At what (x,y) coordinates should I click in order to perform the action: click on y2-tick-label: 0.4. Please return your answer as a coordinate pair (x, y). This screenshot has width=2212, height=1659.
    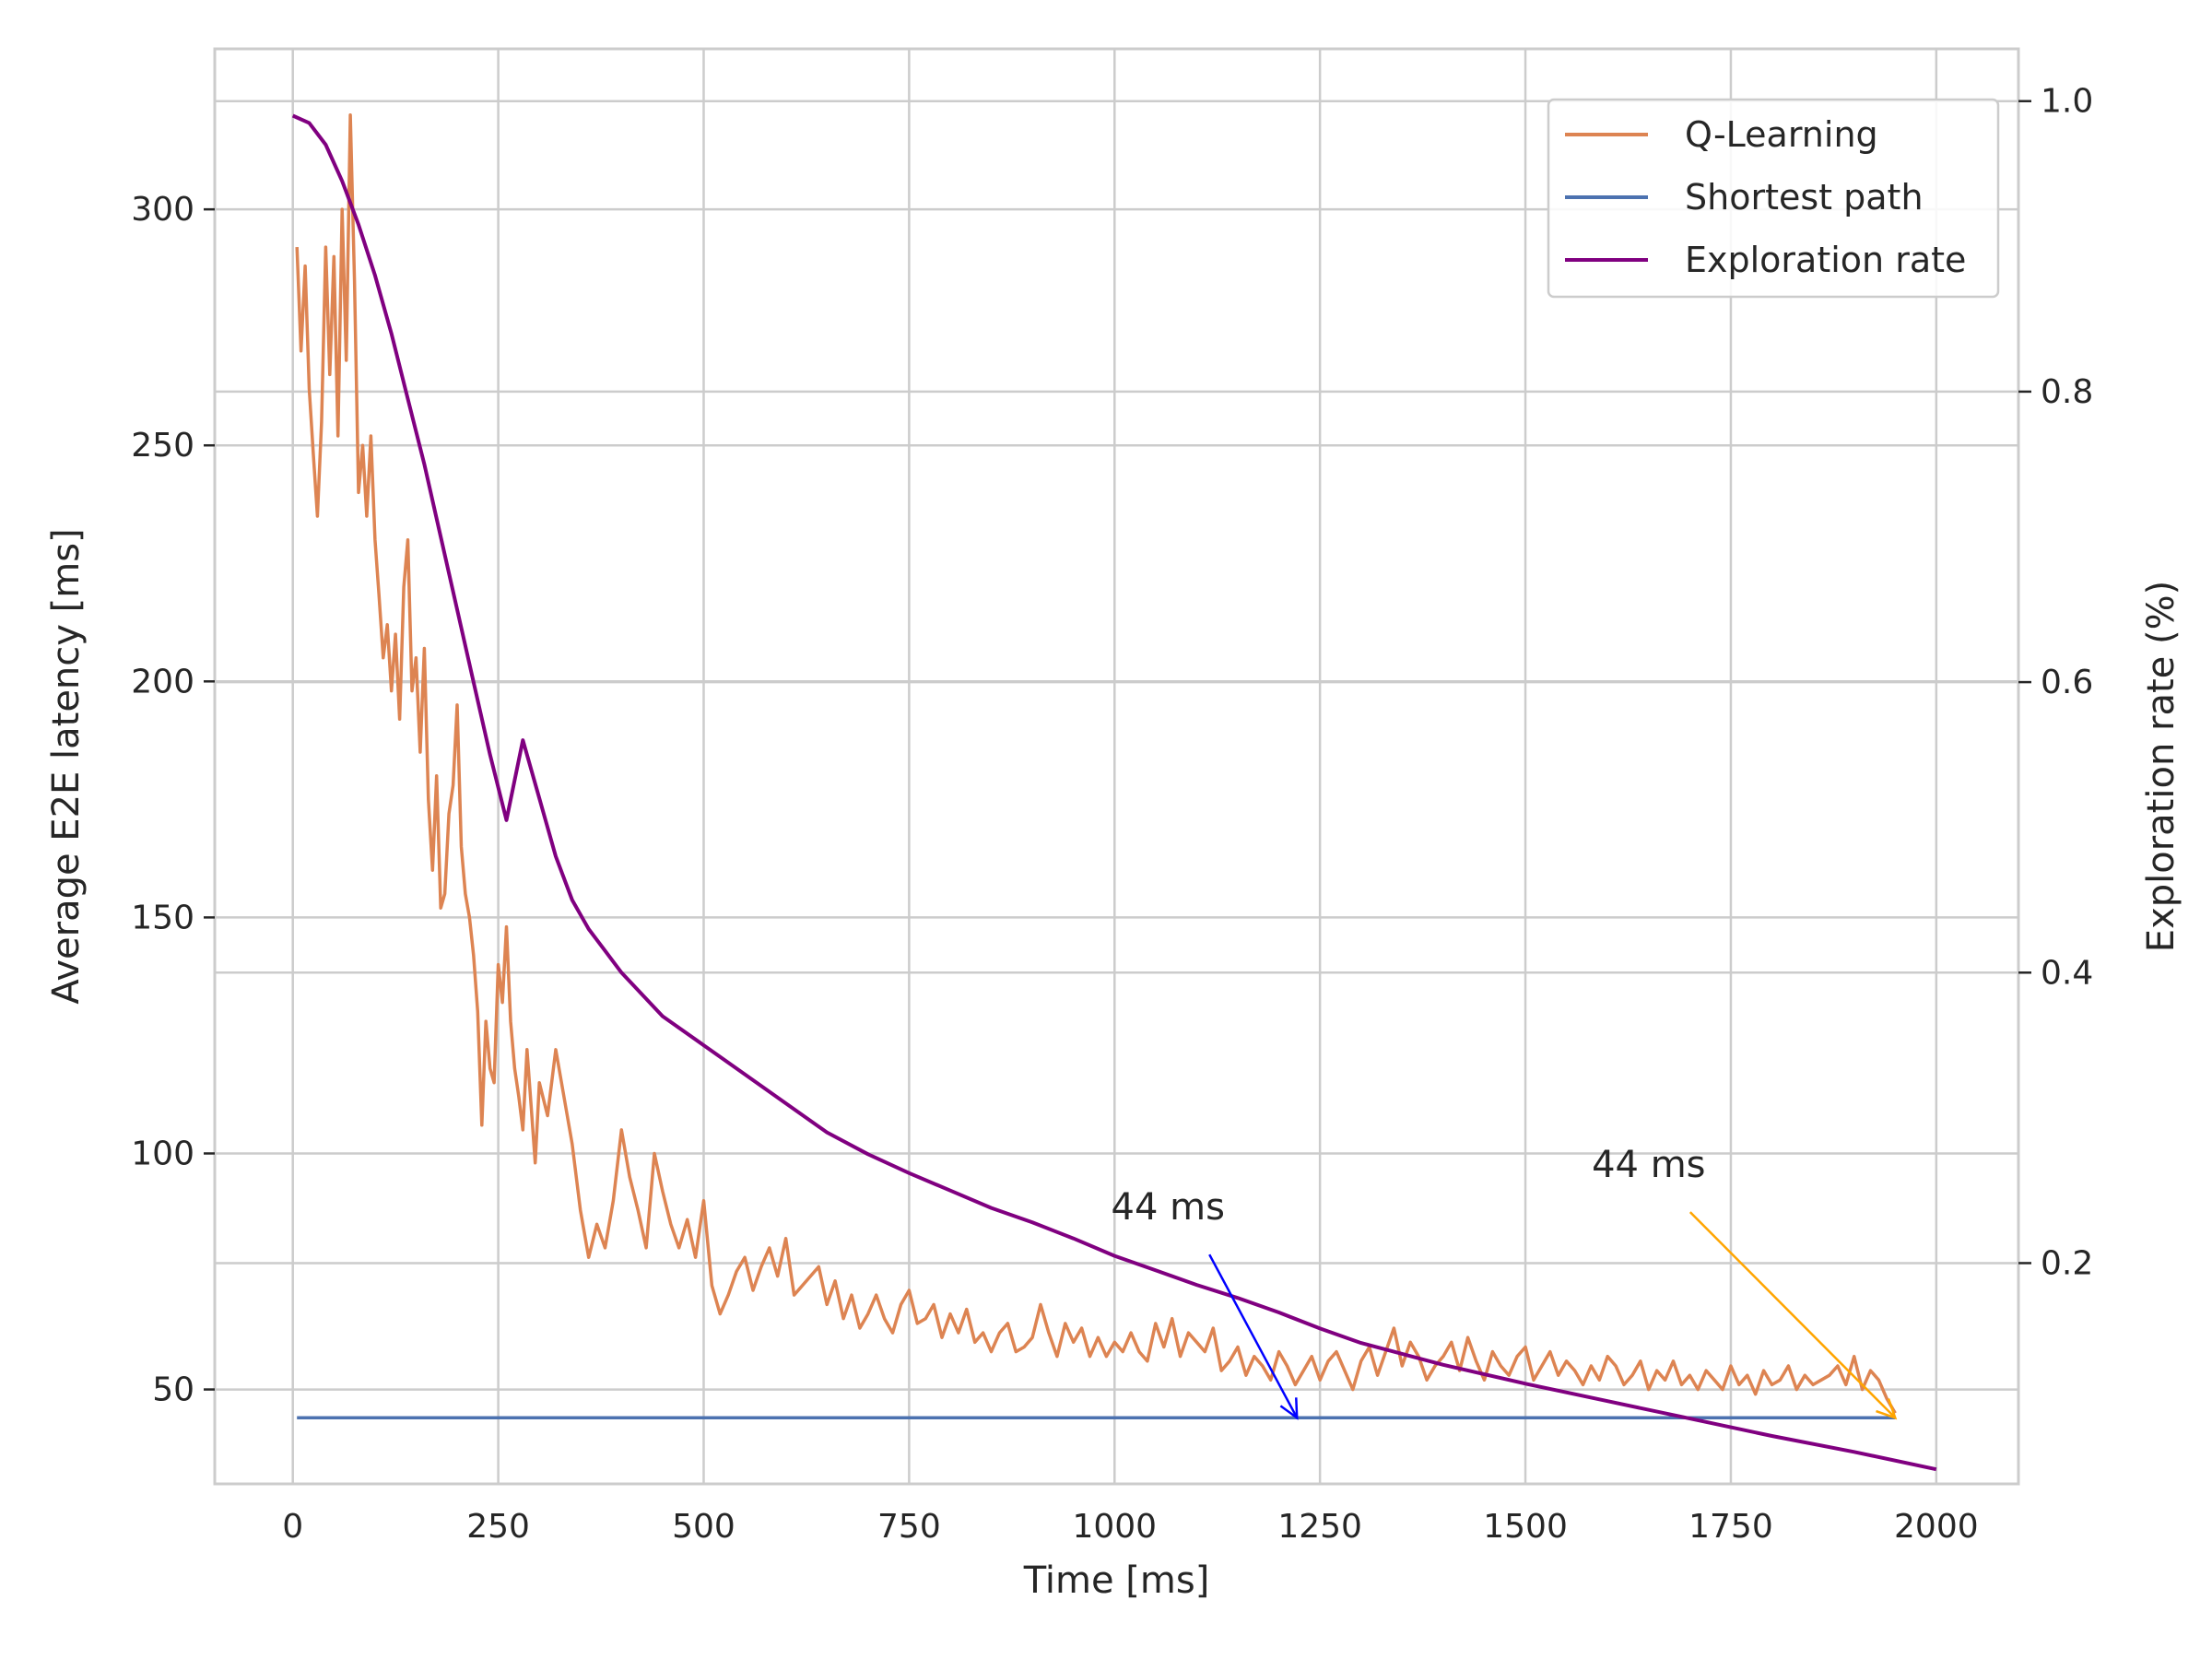
    Looking at the image, I should click on (2067, 973).